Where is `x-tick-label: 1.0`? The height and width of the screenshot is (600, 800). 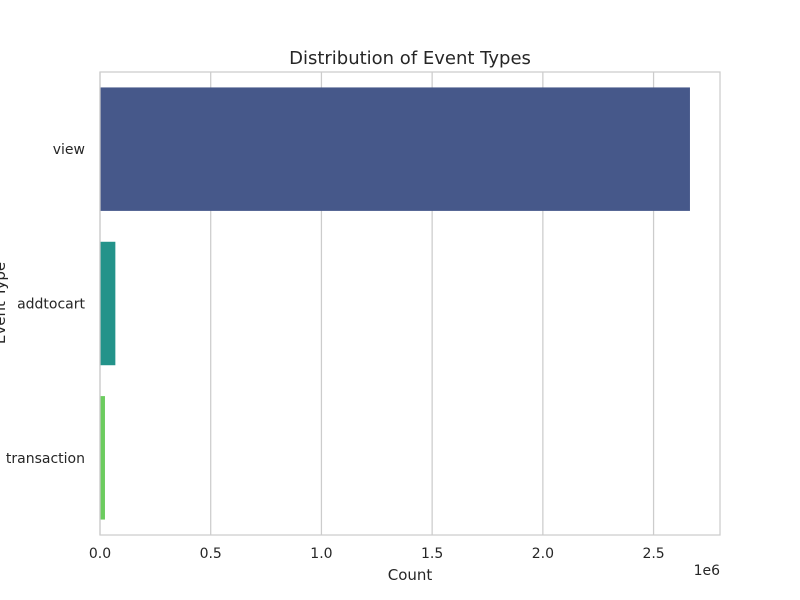 x-tick-label: 1.0 is located at coordinates (321, 554).